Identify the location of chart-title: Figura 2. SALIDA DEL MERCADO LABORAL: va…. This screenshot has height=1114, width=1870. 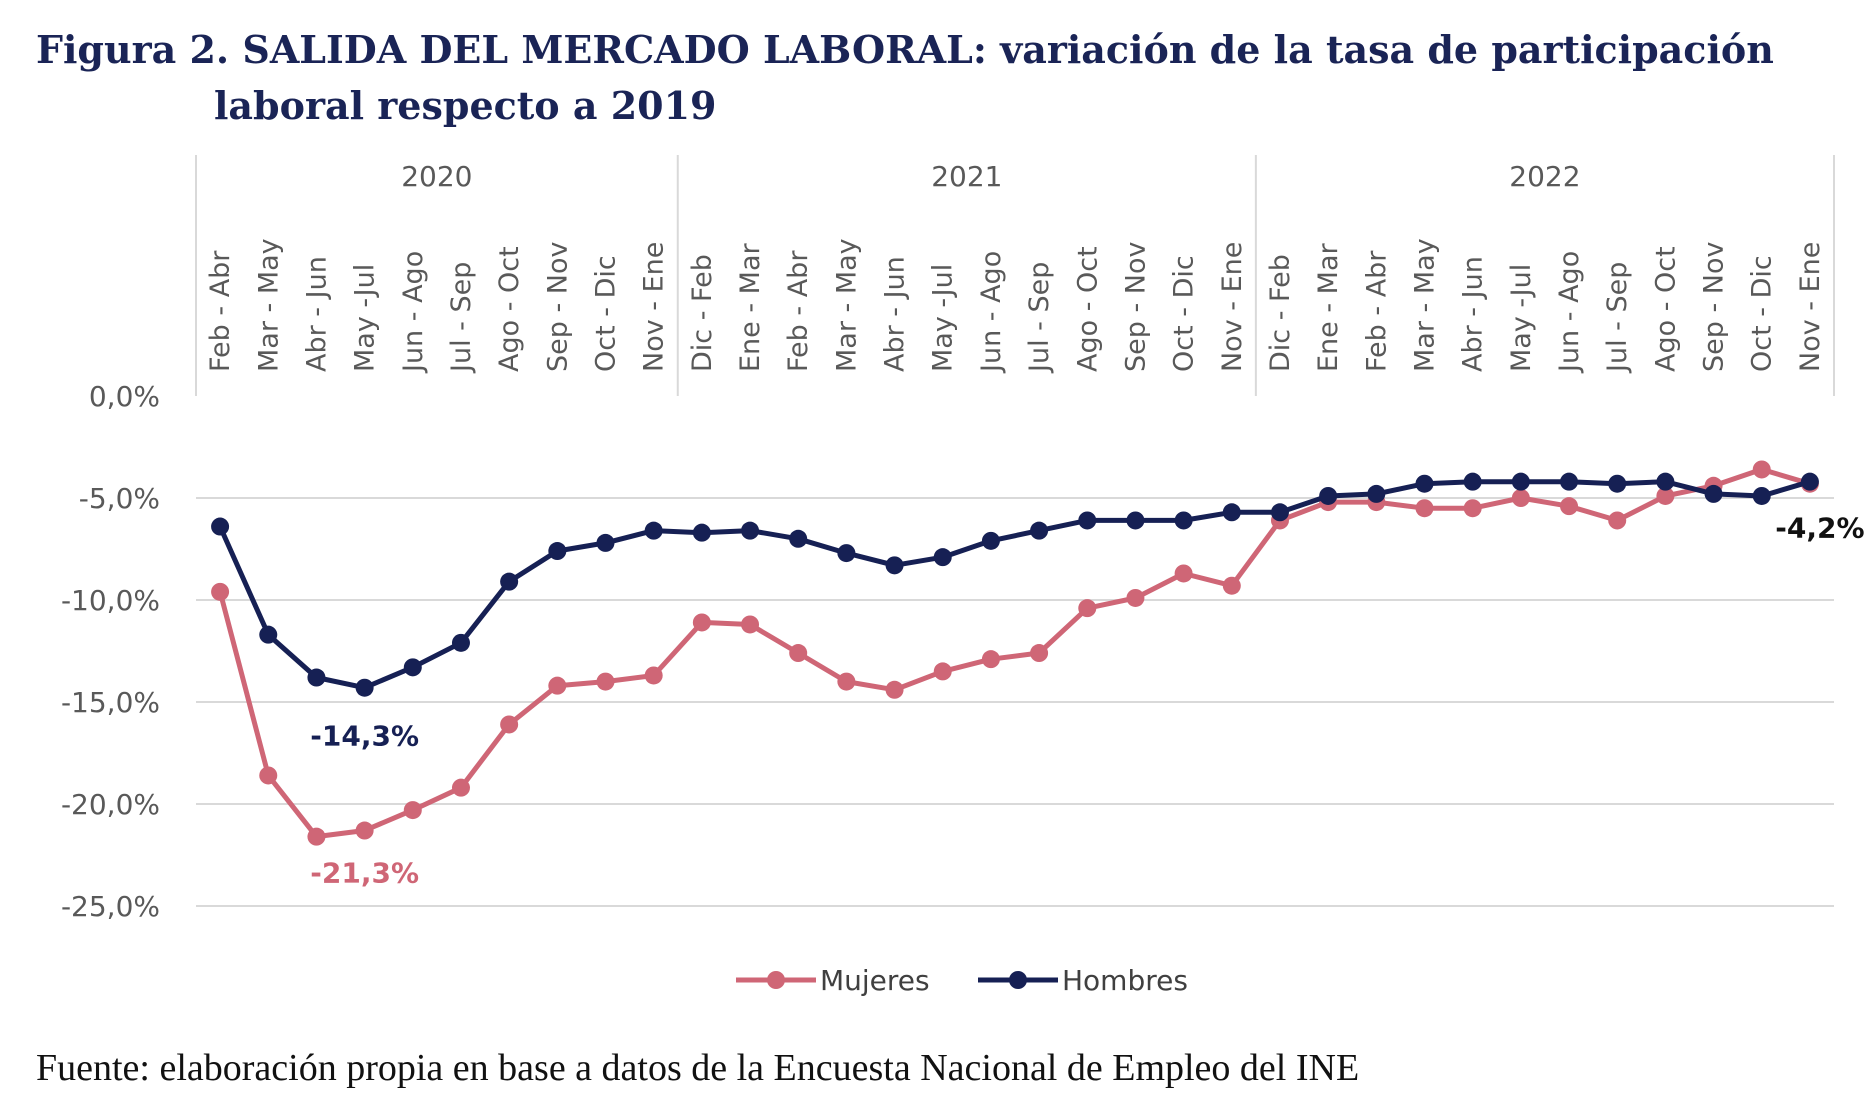
(936, 78).